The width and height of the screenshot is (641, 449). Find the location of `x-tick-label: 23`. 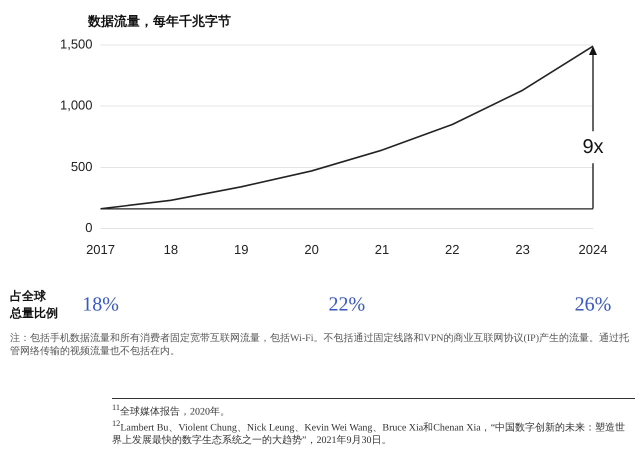

x-tick-label: 23 is located at coordinates (522, 249).